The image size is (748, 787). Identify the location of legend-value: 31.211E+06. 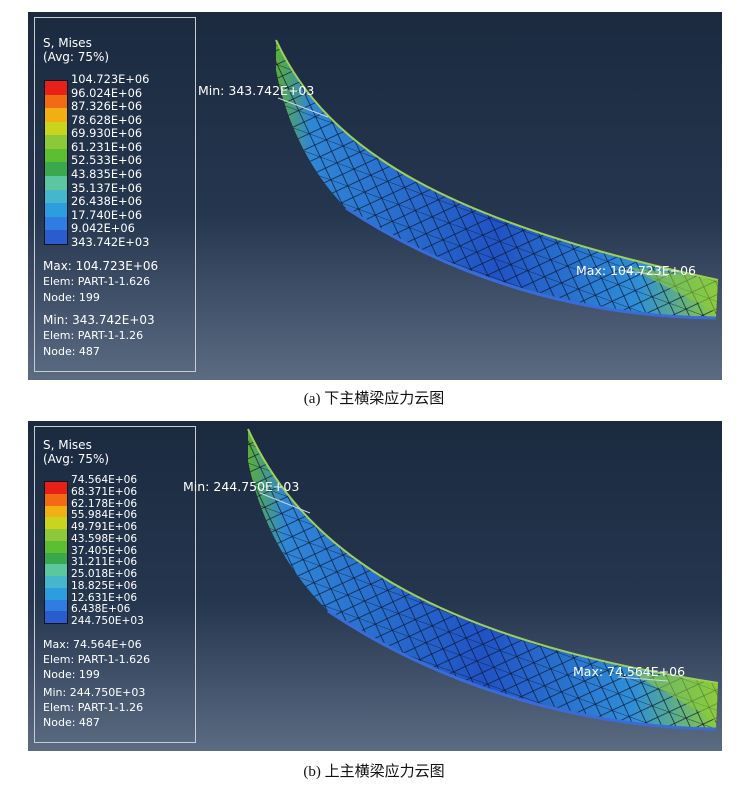
(104, 562).